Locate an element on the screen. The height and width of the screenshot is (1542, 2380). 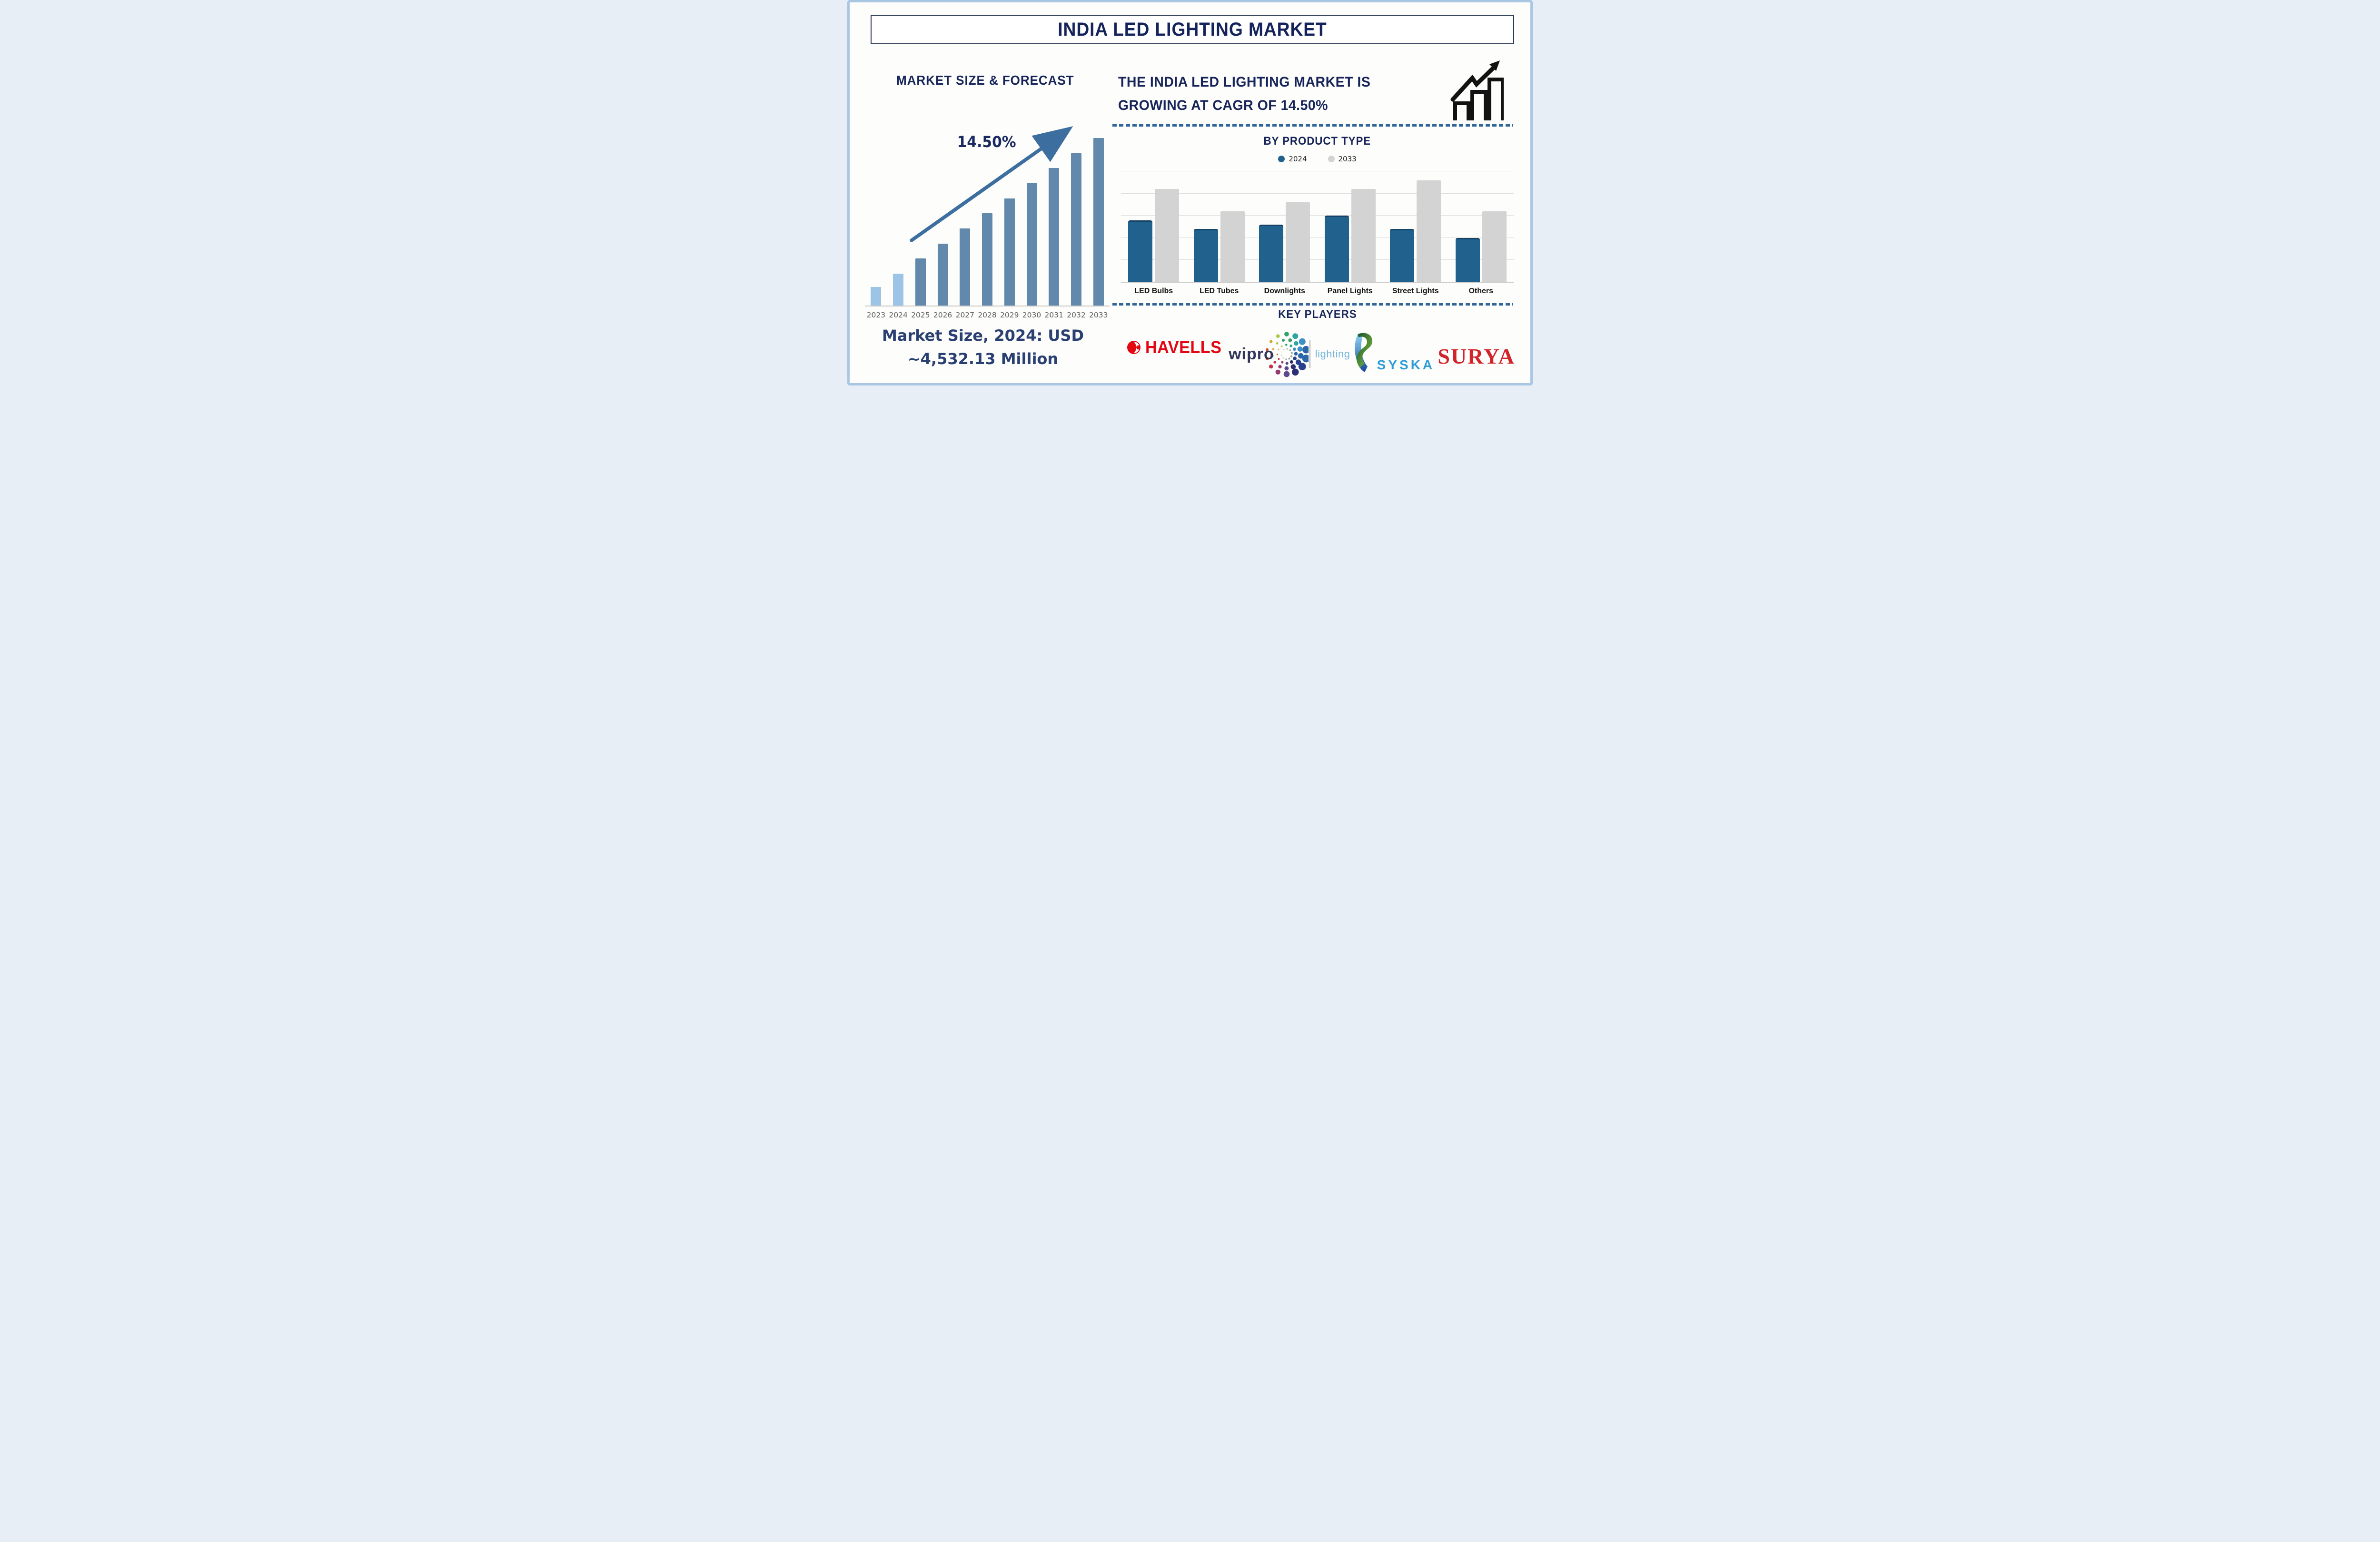
category-label-LED Bulbs: LED Bulbs is located at coordinates (1153, 291).